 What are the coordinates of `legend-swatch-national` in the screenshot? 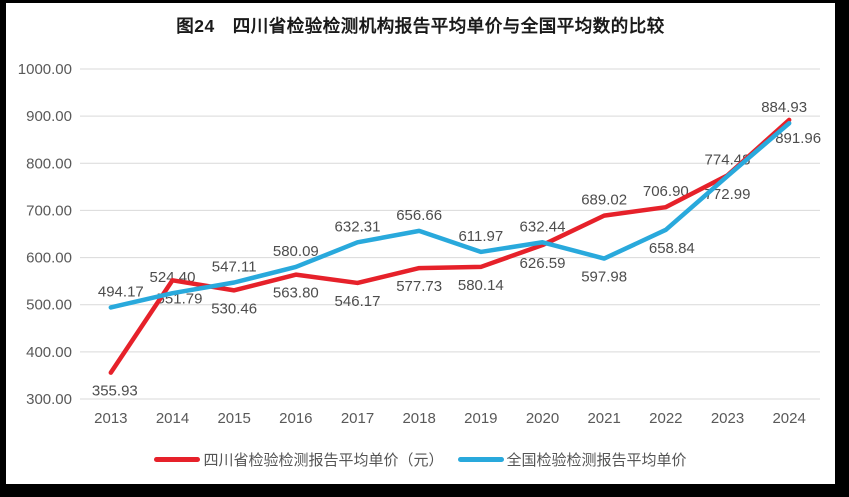 It's located at (480, 459).